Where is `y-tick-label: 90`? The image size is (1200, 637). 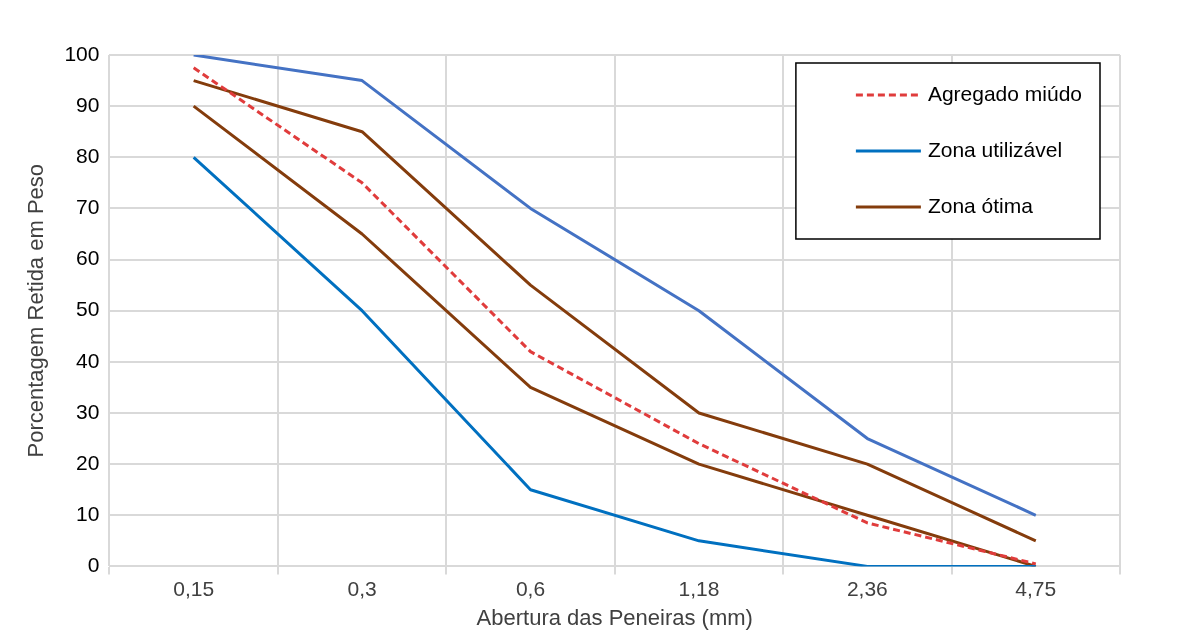
y-tick-label: 90 is located at coordinates (88, 104).